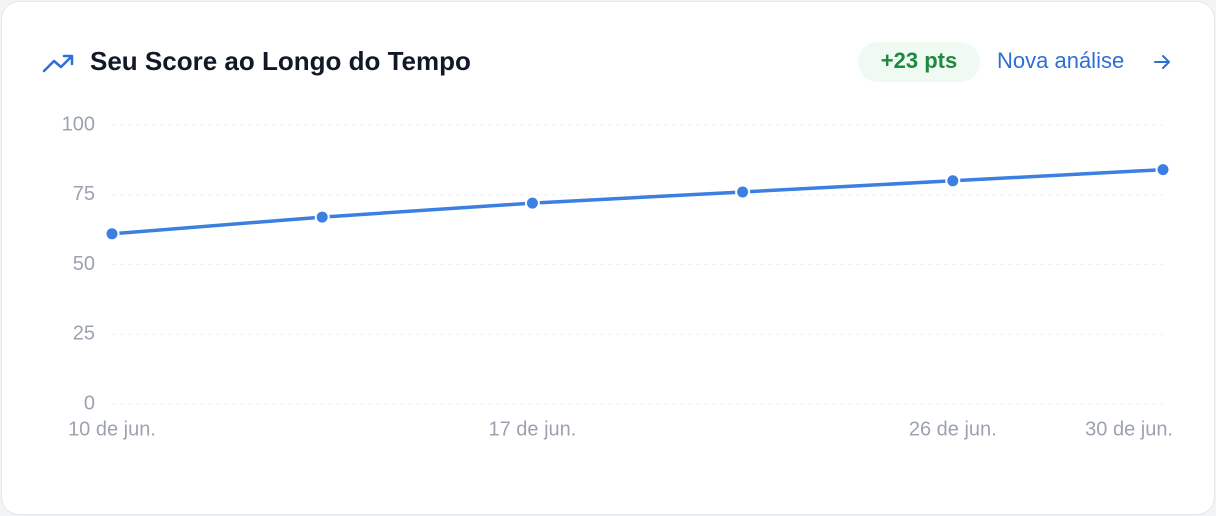  Describe the element at coordinates (84, 264) in the screenshot. I see `y-tick-label: 50` at that location.